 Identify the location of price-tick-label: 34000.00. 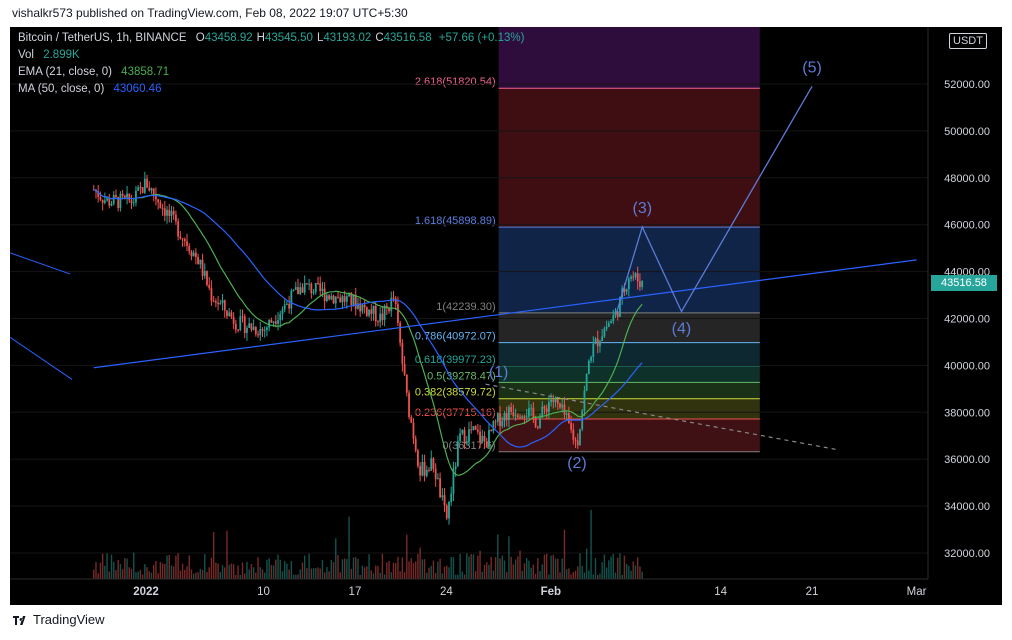
(967, 507).